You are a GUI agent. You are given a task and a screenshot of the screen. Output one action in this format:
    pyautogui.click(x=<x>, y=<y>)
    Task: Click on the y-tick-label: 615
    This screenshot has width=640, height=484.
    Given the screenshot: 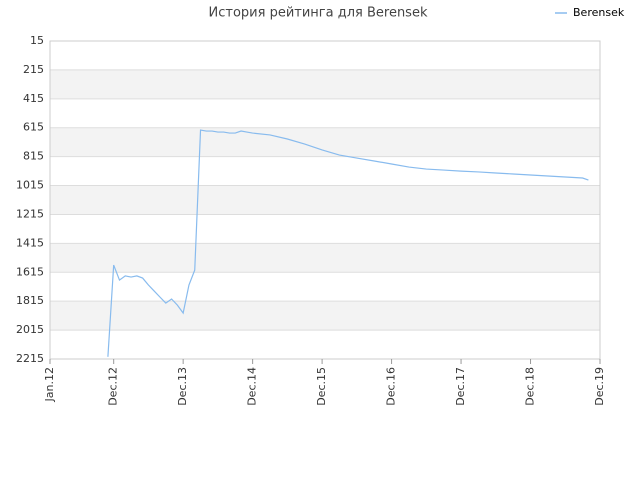 What is the action you would take?
    pyautogui.click(x=33, y=127)
    